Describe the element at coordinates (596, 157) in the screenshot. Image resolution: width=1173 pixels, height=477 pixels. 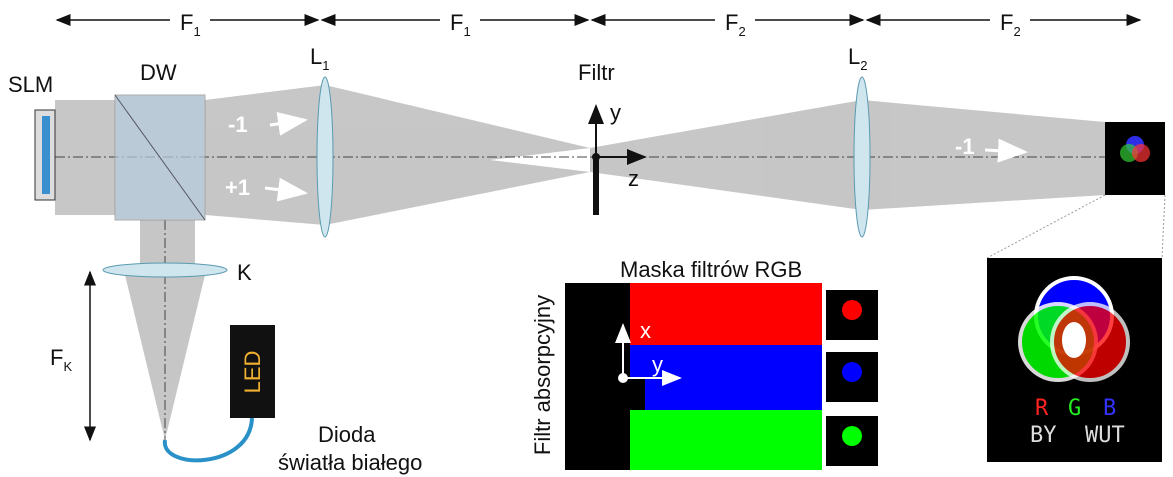
I see `origin` at that location.